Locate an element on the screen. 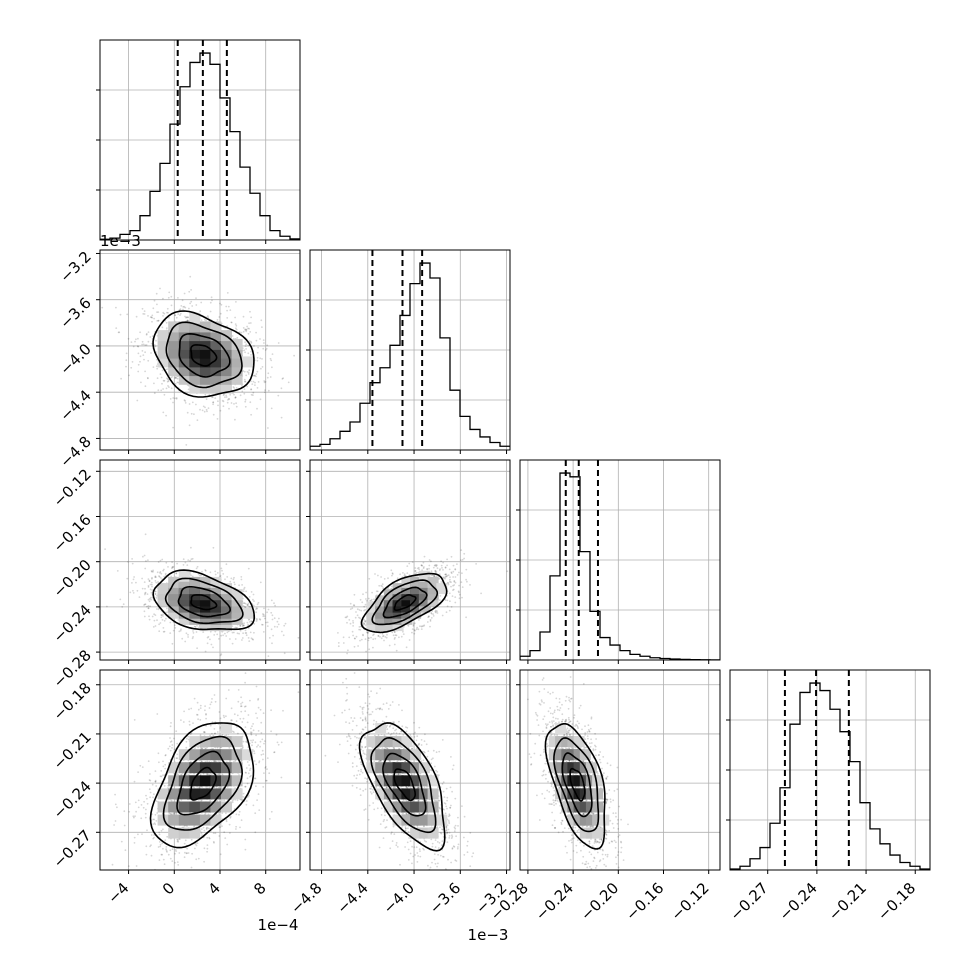  y-tick-label: −4.4 is located at coordinates (75, 405).